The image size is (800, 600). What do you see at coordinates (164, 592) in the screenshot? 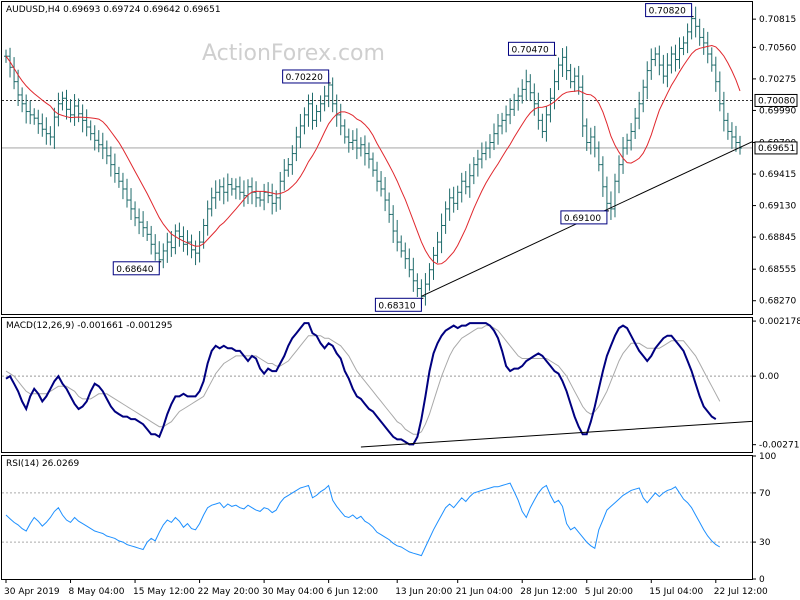
I see `x-tick-label: 15 May 12:00` at bounding box center [164, 592].